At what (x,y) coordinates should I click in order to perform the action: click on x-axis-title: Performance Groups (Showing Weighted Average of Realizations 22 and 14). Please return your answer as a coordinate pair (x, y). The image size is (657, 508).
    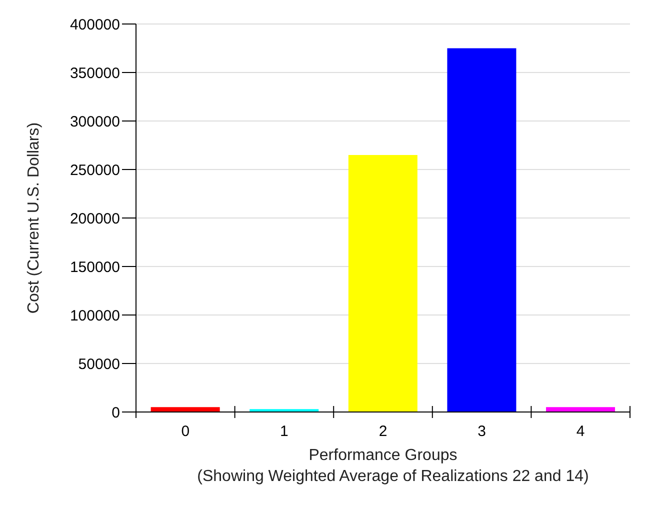
    Looking at the image, I should click on (393, 466).